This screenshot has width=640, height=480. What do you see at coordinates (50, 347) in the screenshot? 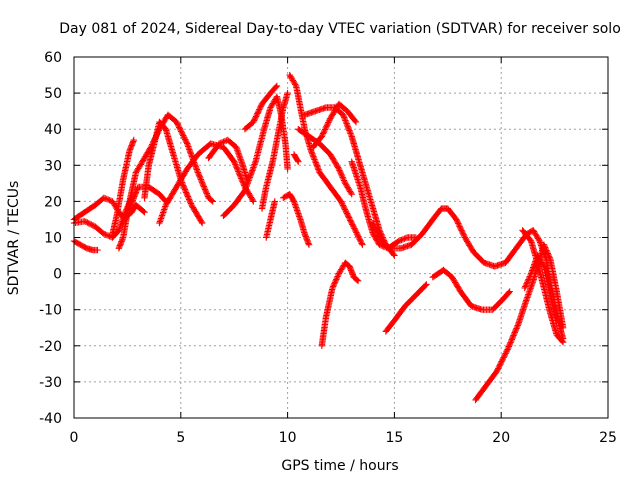
I see `y-tick-label: -20` at bounding box center [50, 347].